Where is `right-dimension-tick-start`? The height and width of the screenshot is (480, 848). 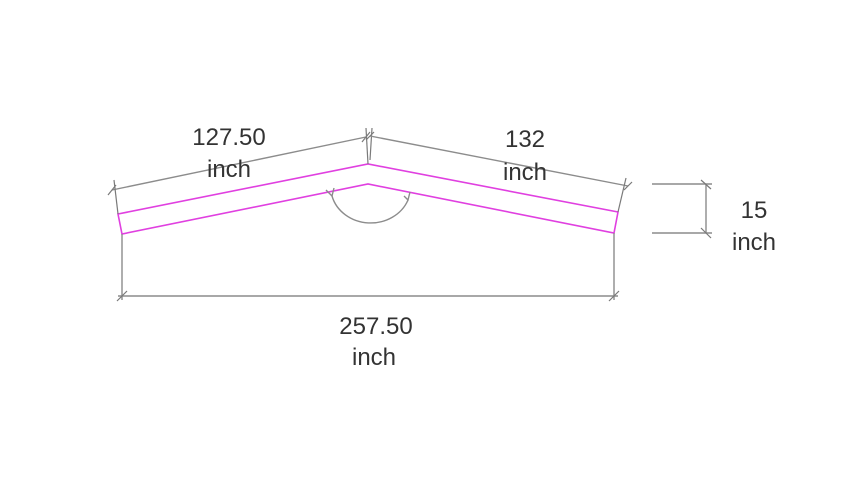
right-dimension-tick-start is located at coordinates (370, 136).